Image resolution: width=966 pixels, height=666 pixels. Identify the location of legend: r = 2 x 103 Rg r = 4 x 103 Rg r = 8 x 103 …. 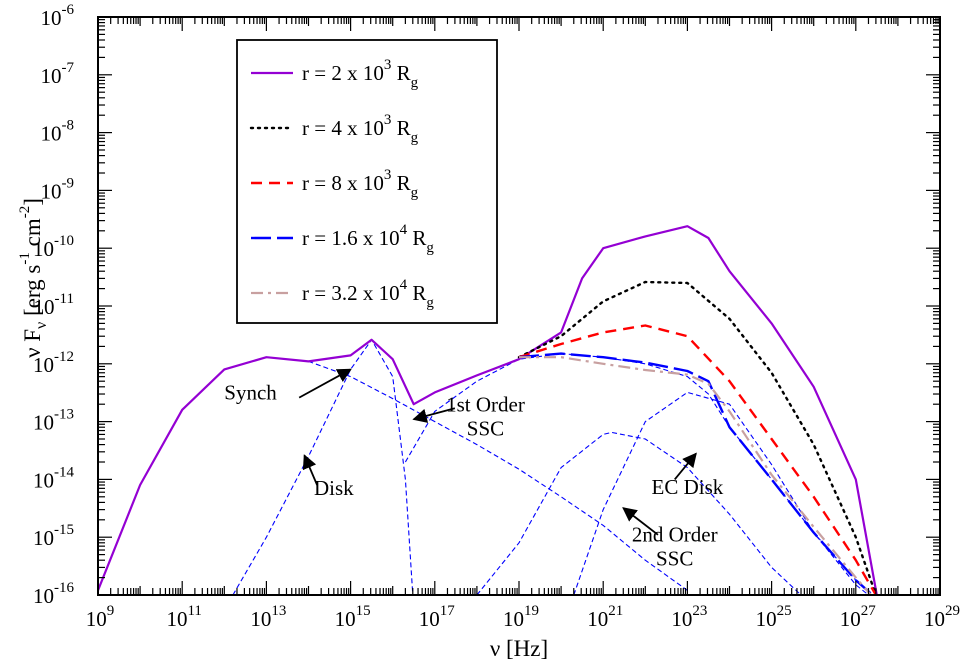
(367, 181).